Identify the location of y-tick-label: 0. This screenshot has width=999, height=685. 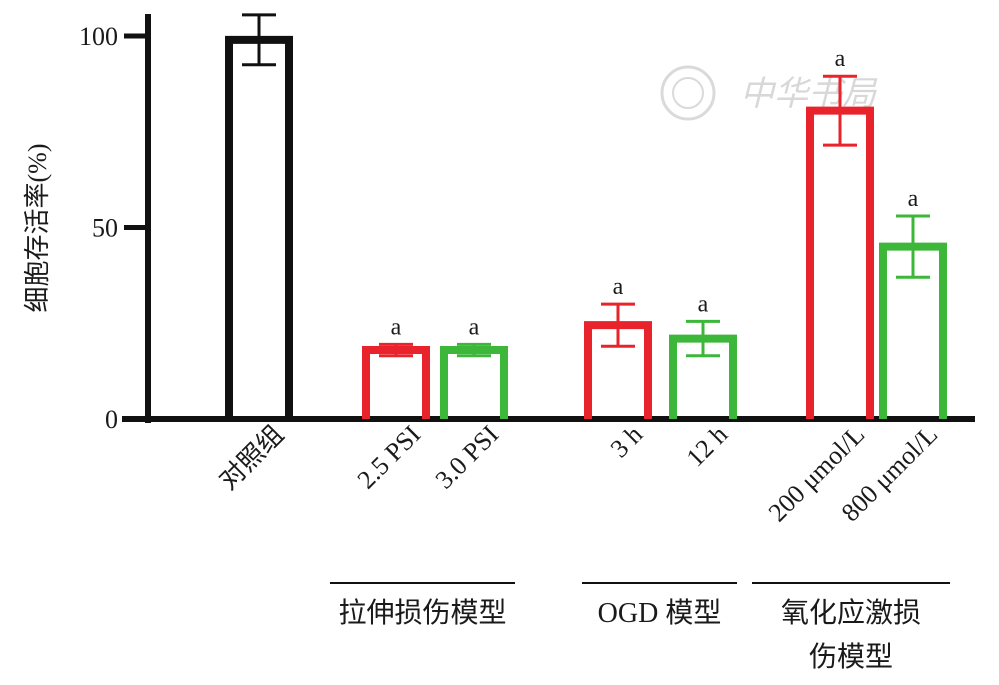
(111, 419).